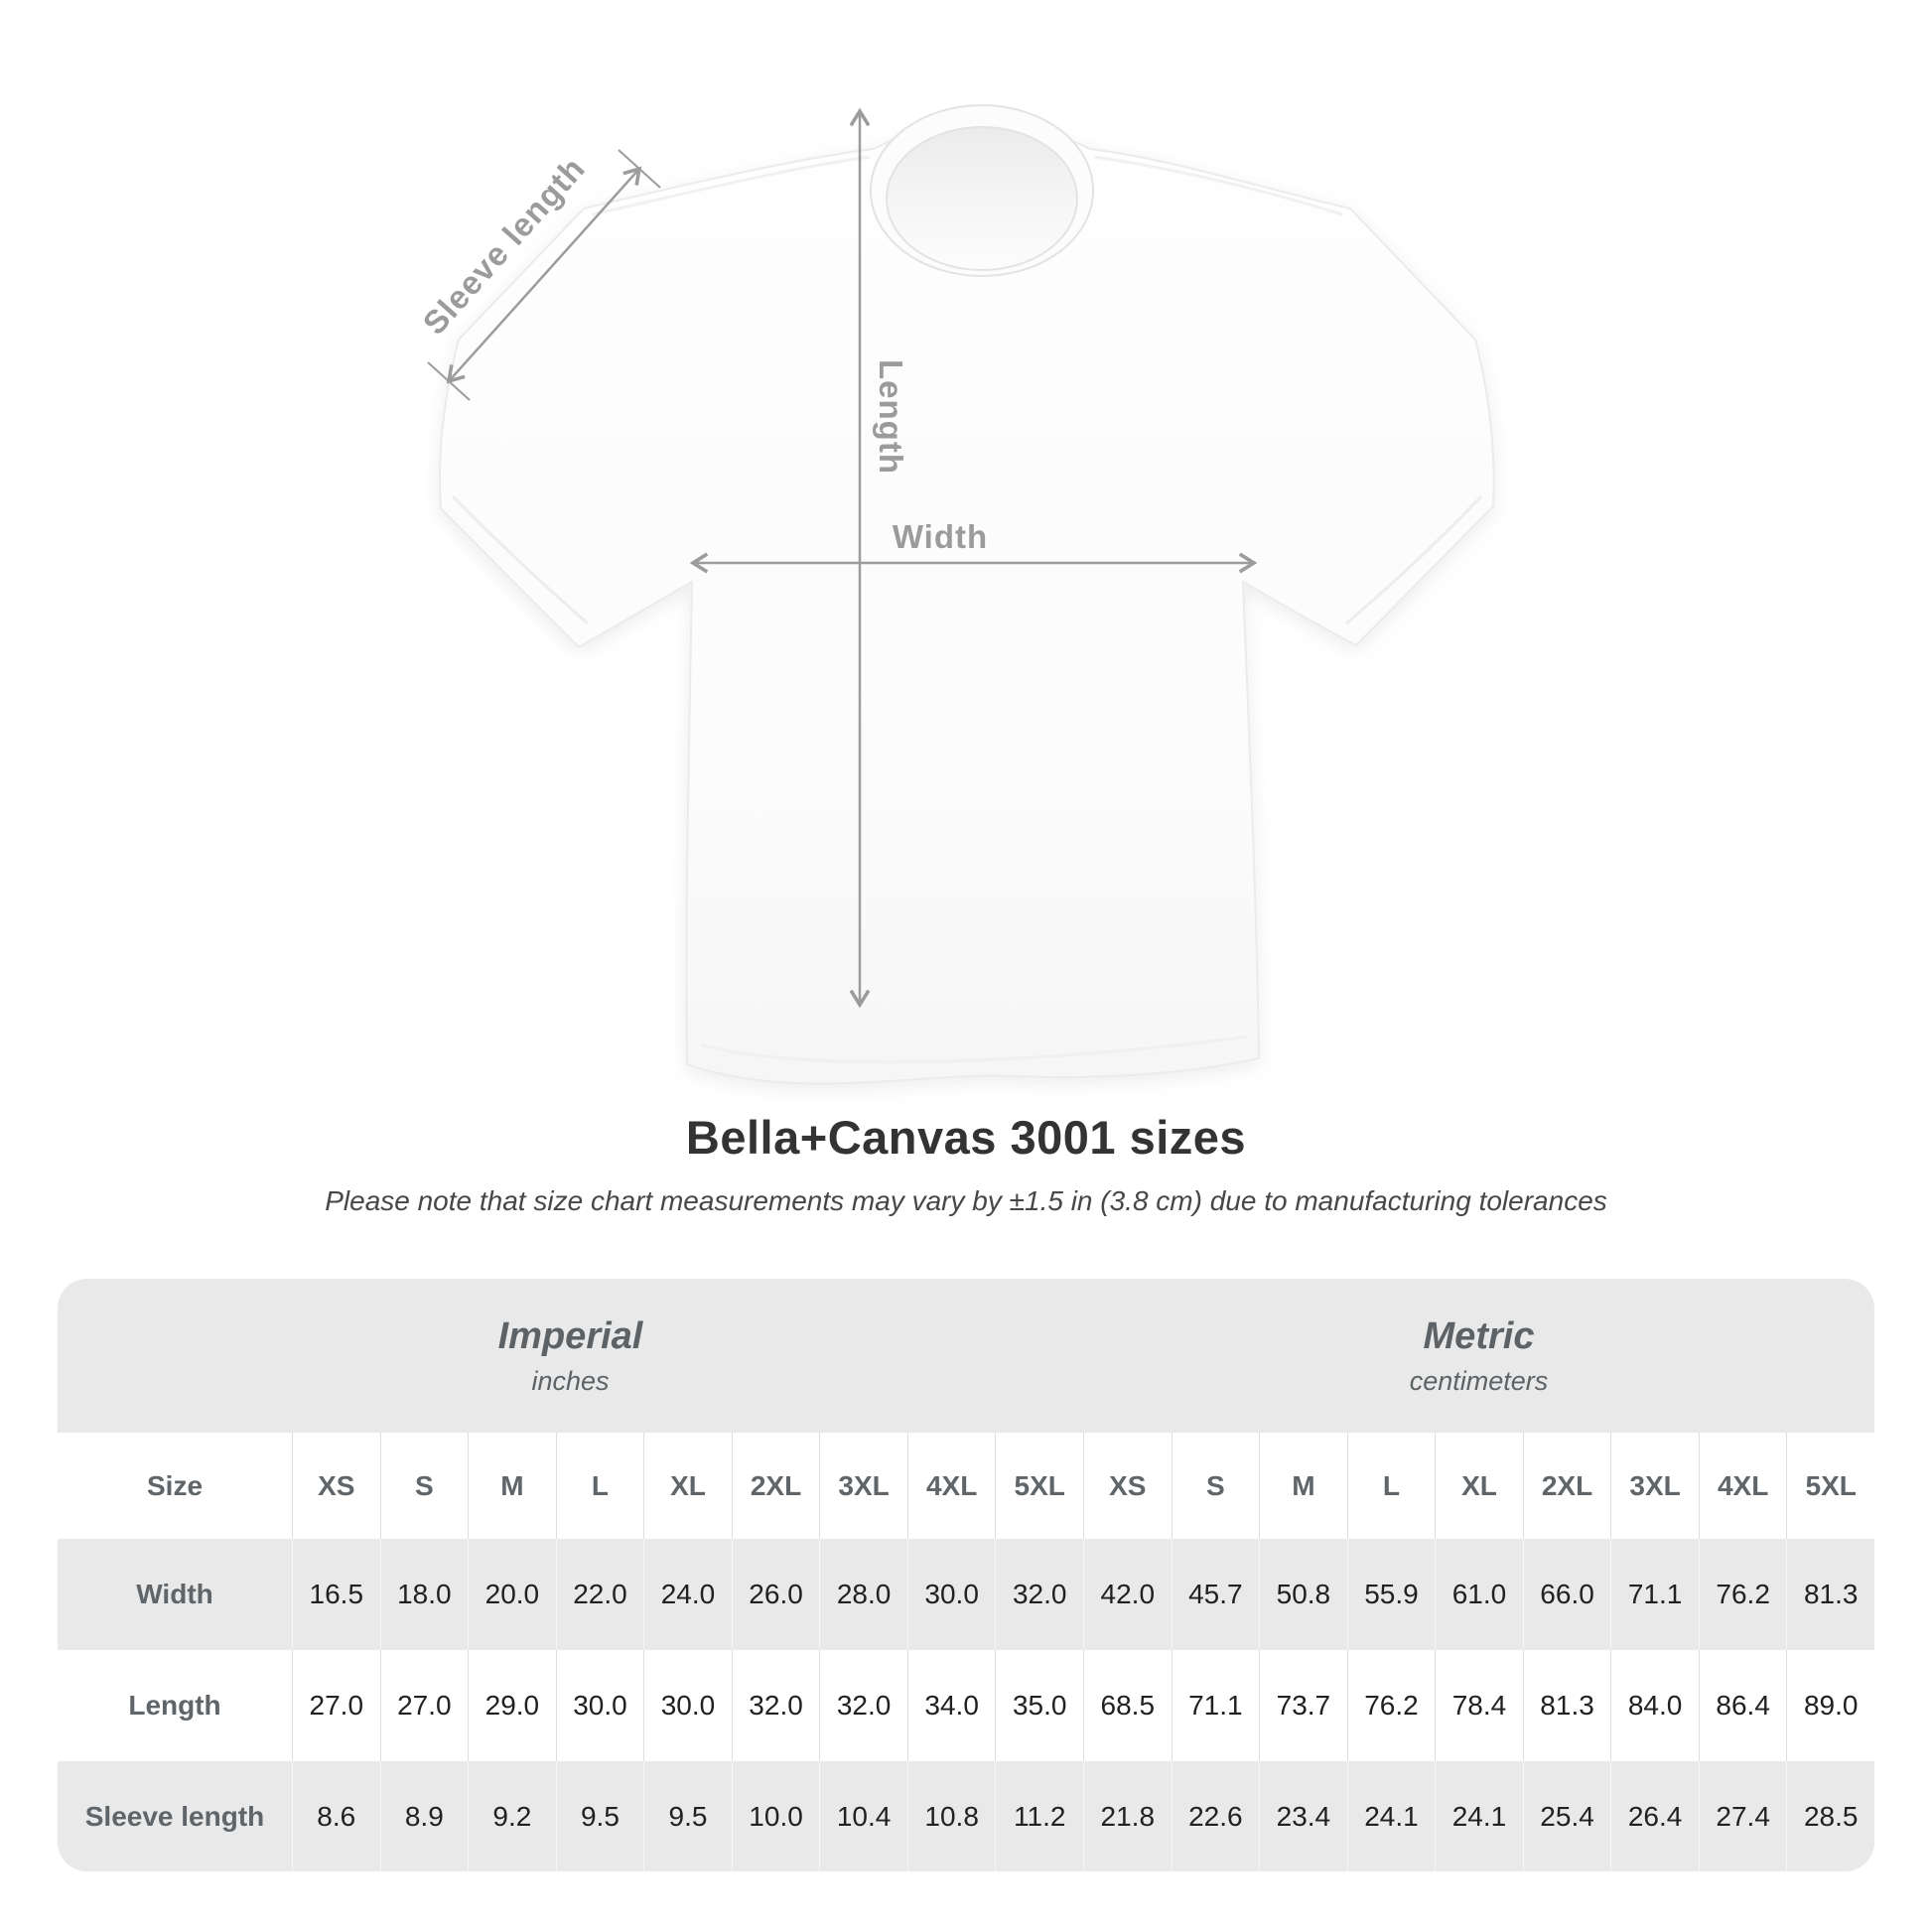 The height and width of the screenshot is (1932, 1932). What do you see at coordinates (1127, 1816) in the screenshot?
I see `measurement-cell: 21.8` at bounding box center [1127, 1816].